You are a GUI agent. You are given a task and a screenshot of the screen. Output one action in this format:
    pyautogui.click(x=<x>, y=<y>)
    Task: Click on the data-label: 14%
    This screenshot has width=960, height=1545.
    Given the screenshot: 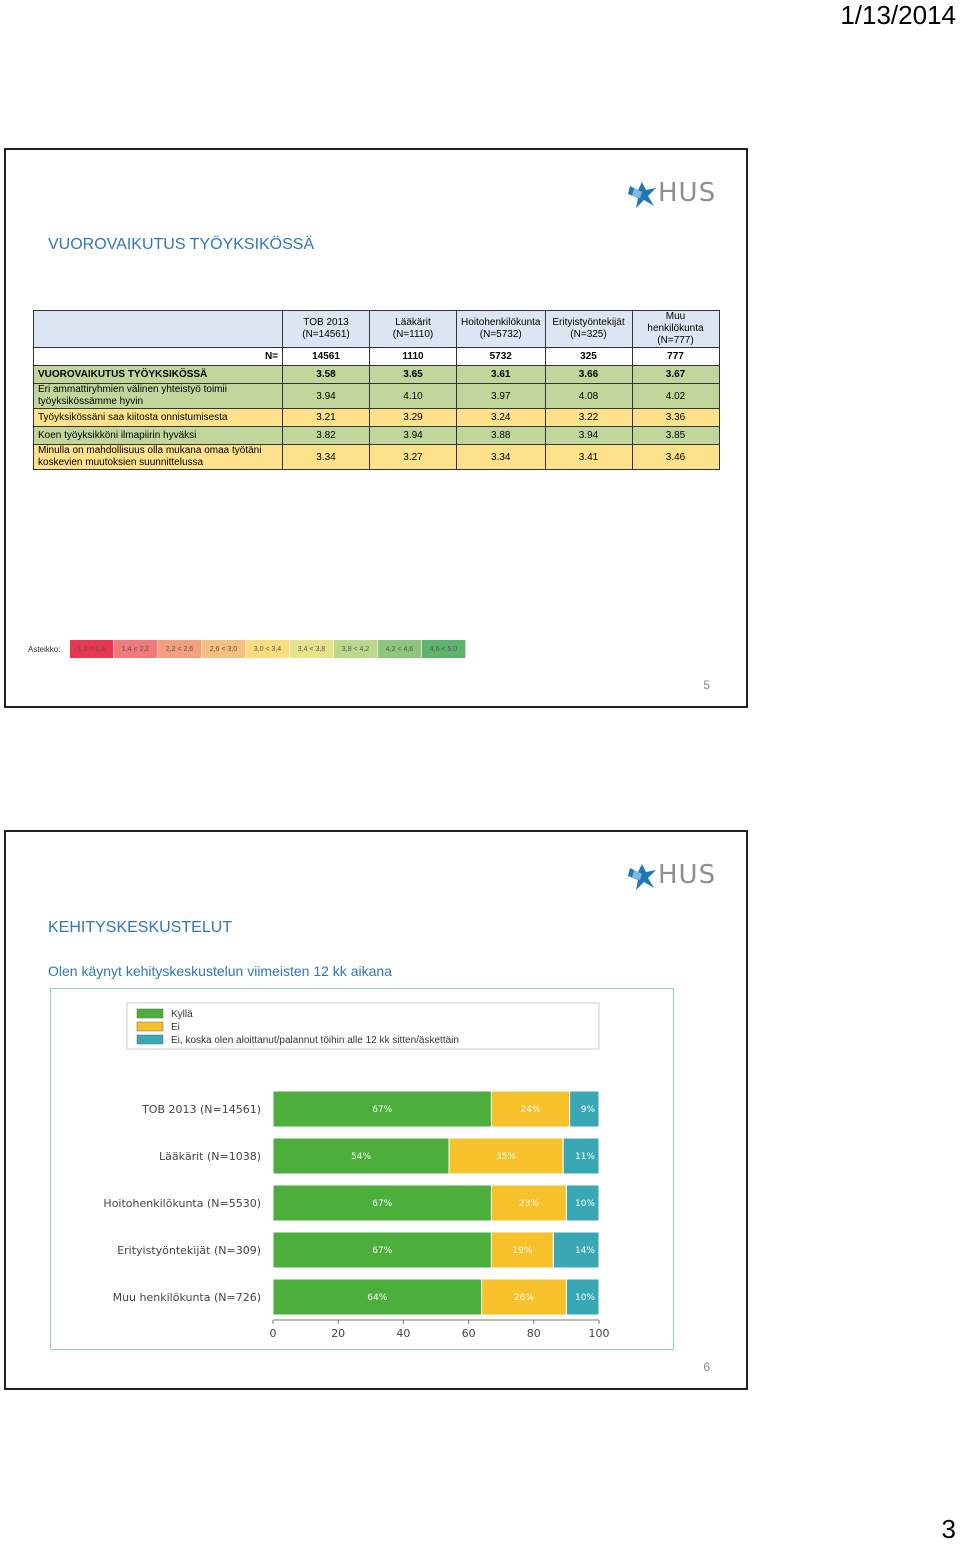 What is the action you would take?
    pyautogui.click(x=585, y=1251)
    